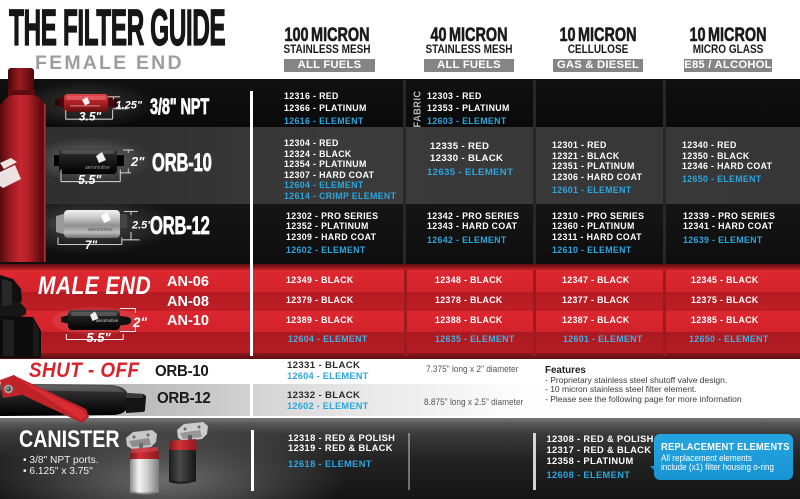 The width and height of the screenshot is (800, 499). I want to click on svg-text: 7", so click(91, 245).